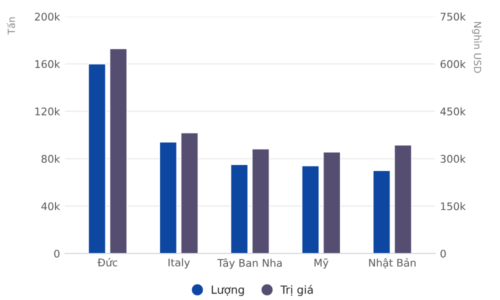 Image resolution: width=500 pixels, height=300 pixels. What do you see at coordinates (47, 16) in the screenshot?
I see `y-tick-label: 200k` at bounding box center [47, 16].